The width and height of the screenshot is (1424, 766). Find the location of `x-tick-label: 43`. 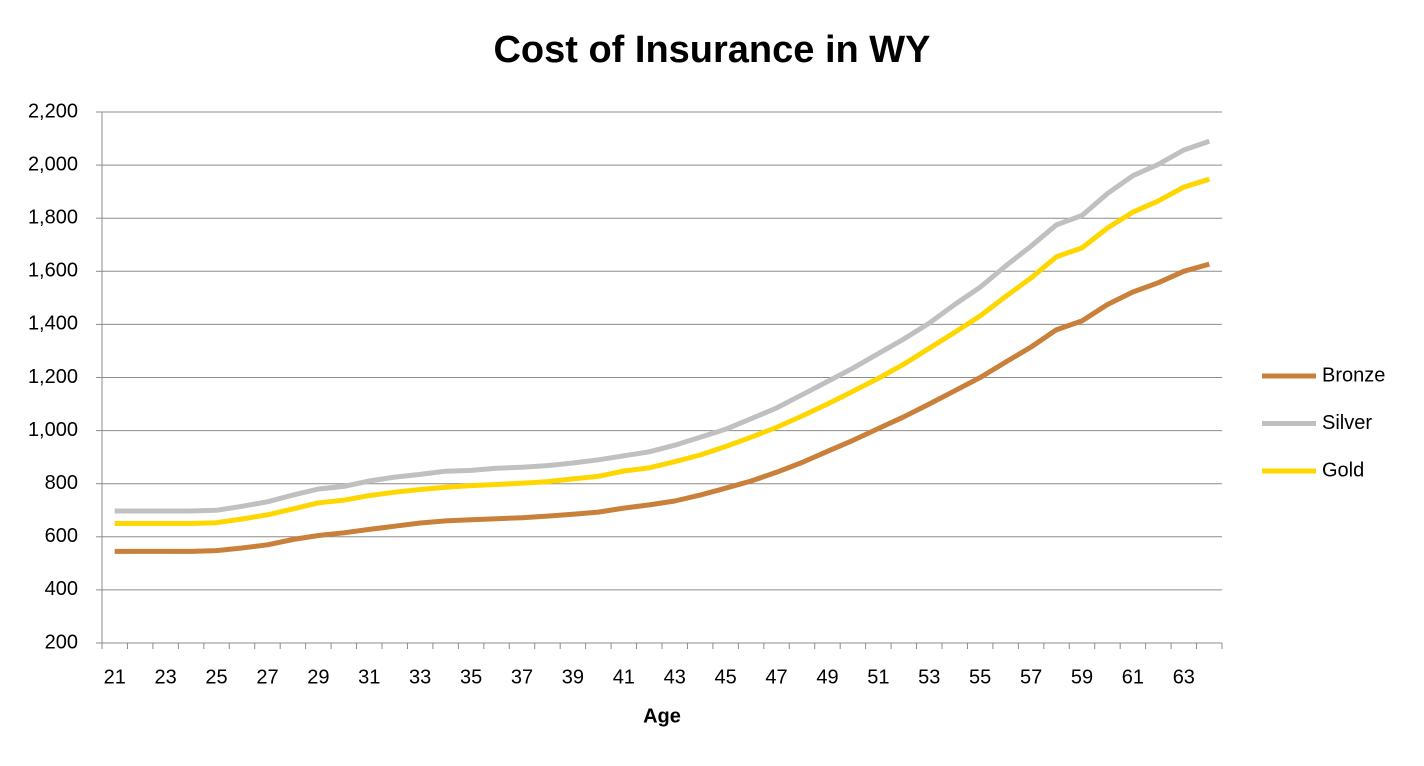

x-tick-label: 43 is located at coordinates (675, 677).